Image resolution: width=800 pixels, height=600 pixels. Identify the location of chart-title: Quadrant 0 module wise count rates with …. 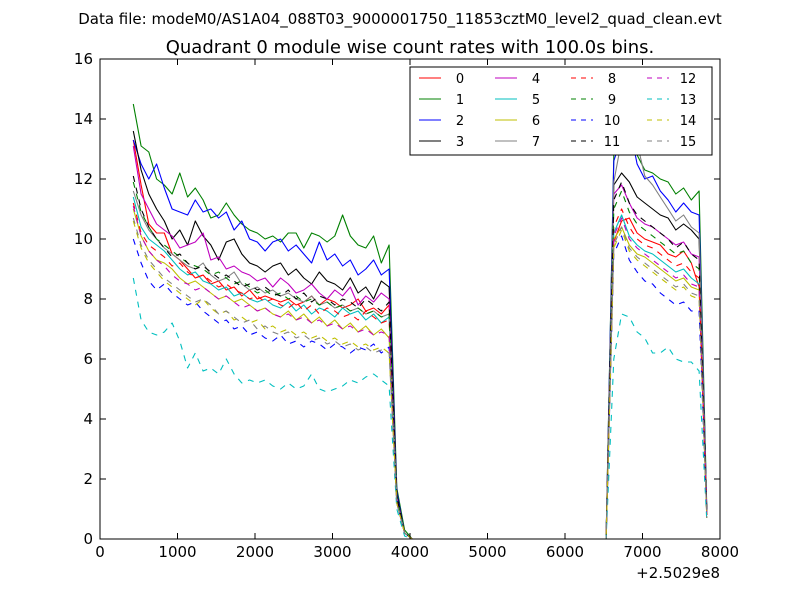
(410, 47).